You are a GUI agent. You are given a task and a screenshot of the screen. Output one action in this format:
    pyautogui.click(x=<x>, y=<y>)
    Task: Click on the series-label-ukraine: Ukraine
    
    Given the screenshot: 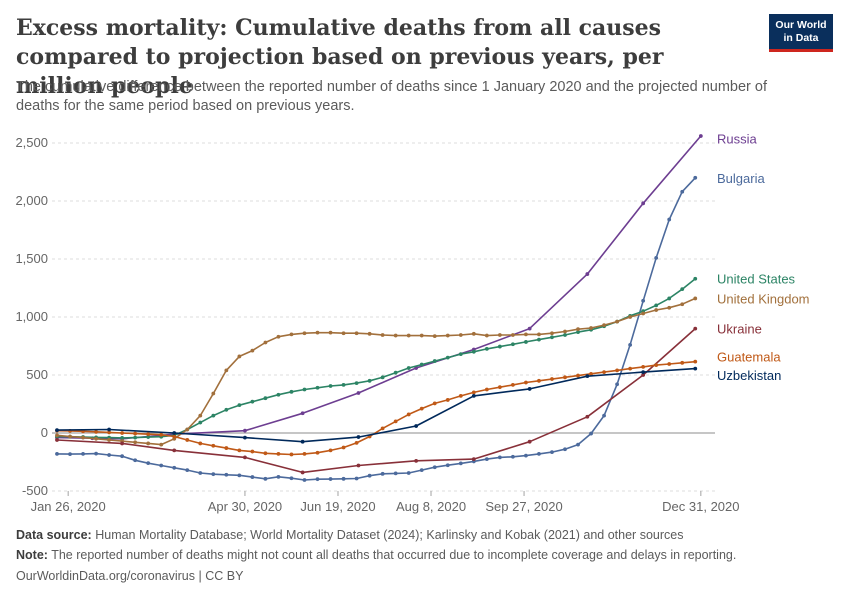 What is the action you would take?
    pyautogui.click(x=739, y=329)
    